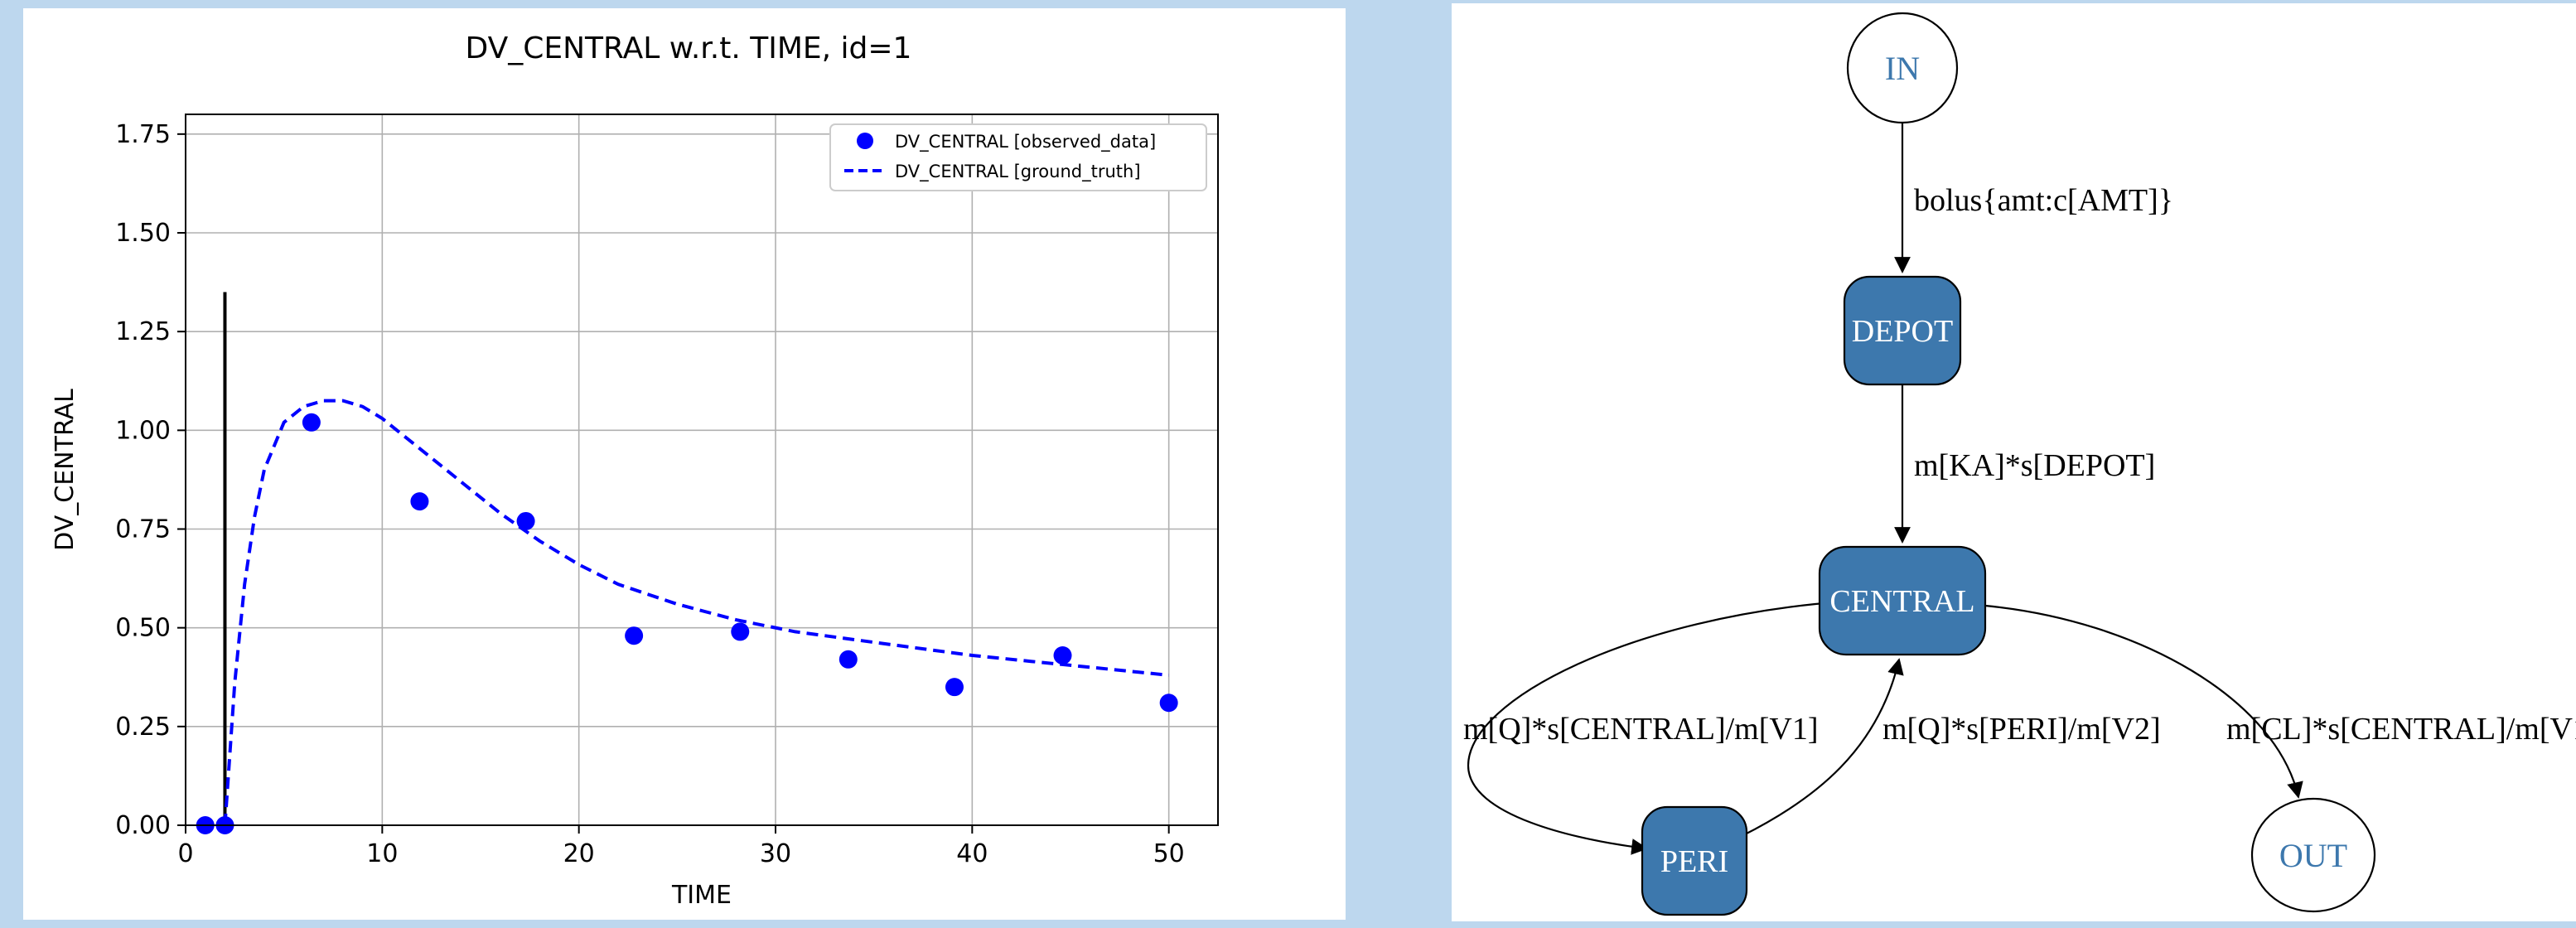 This screenshot has width=2576, height=928. I want to click on y-axis-label: DV_CENTRAL, so click(65, 470).